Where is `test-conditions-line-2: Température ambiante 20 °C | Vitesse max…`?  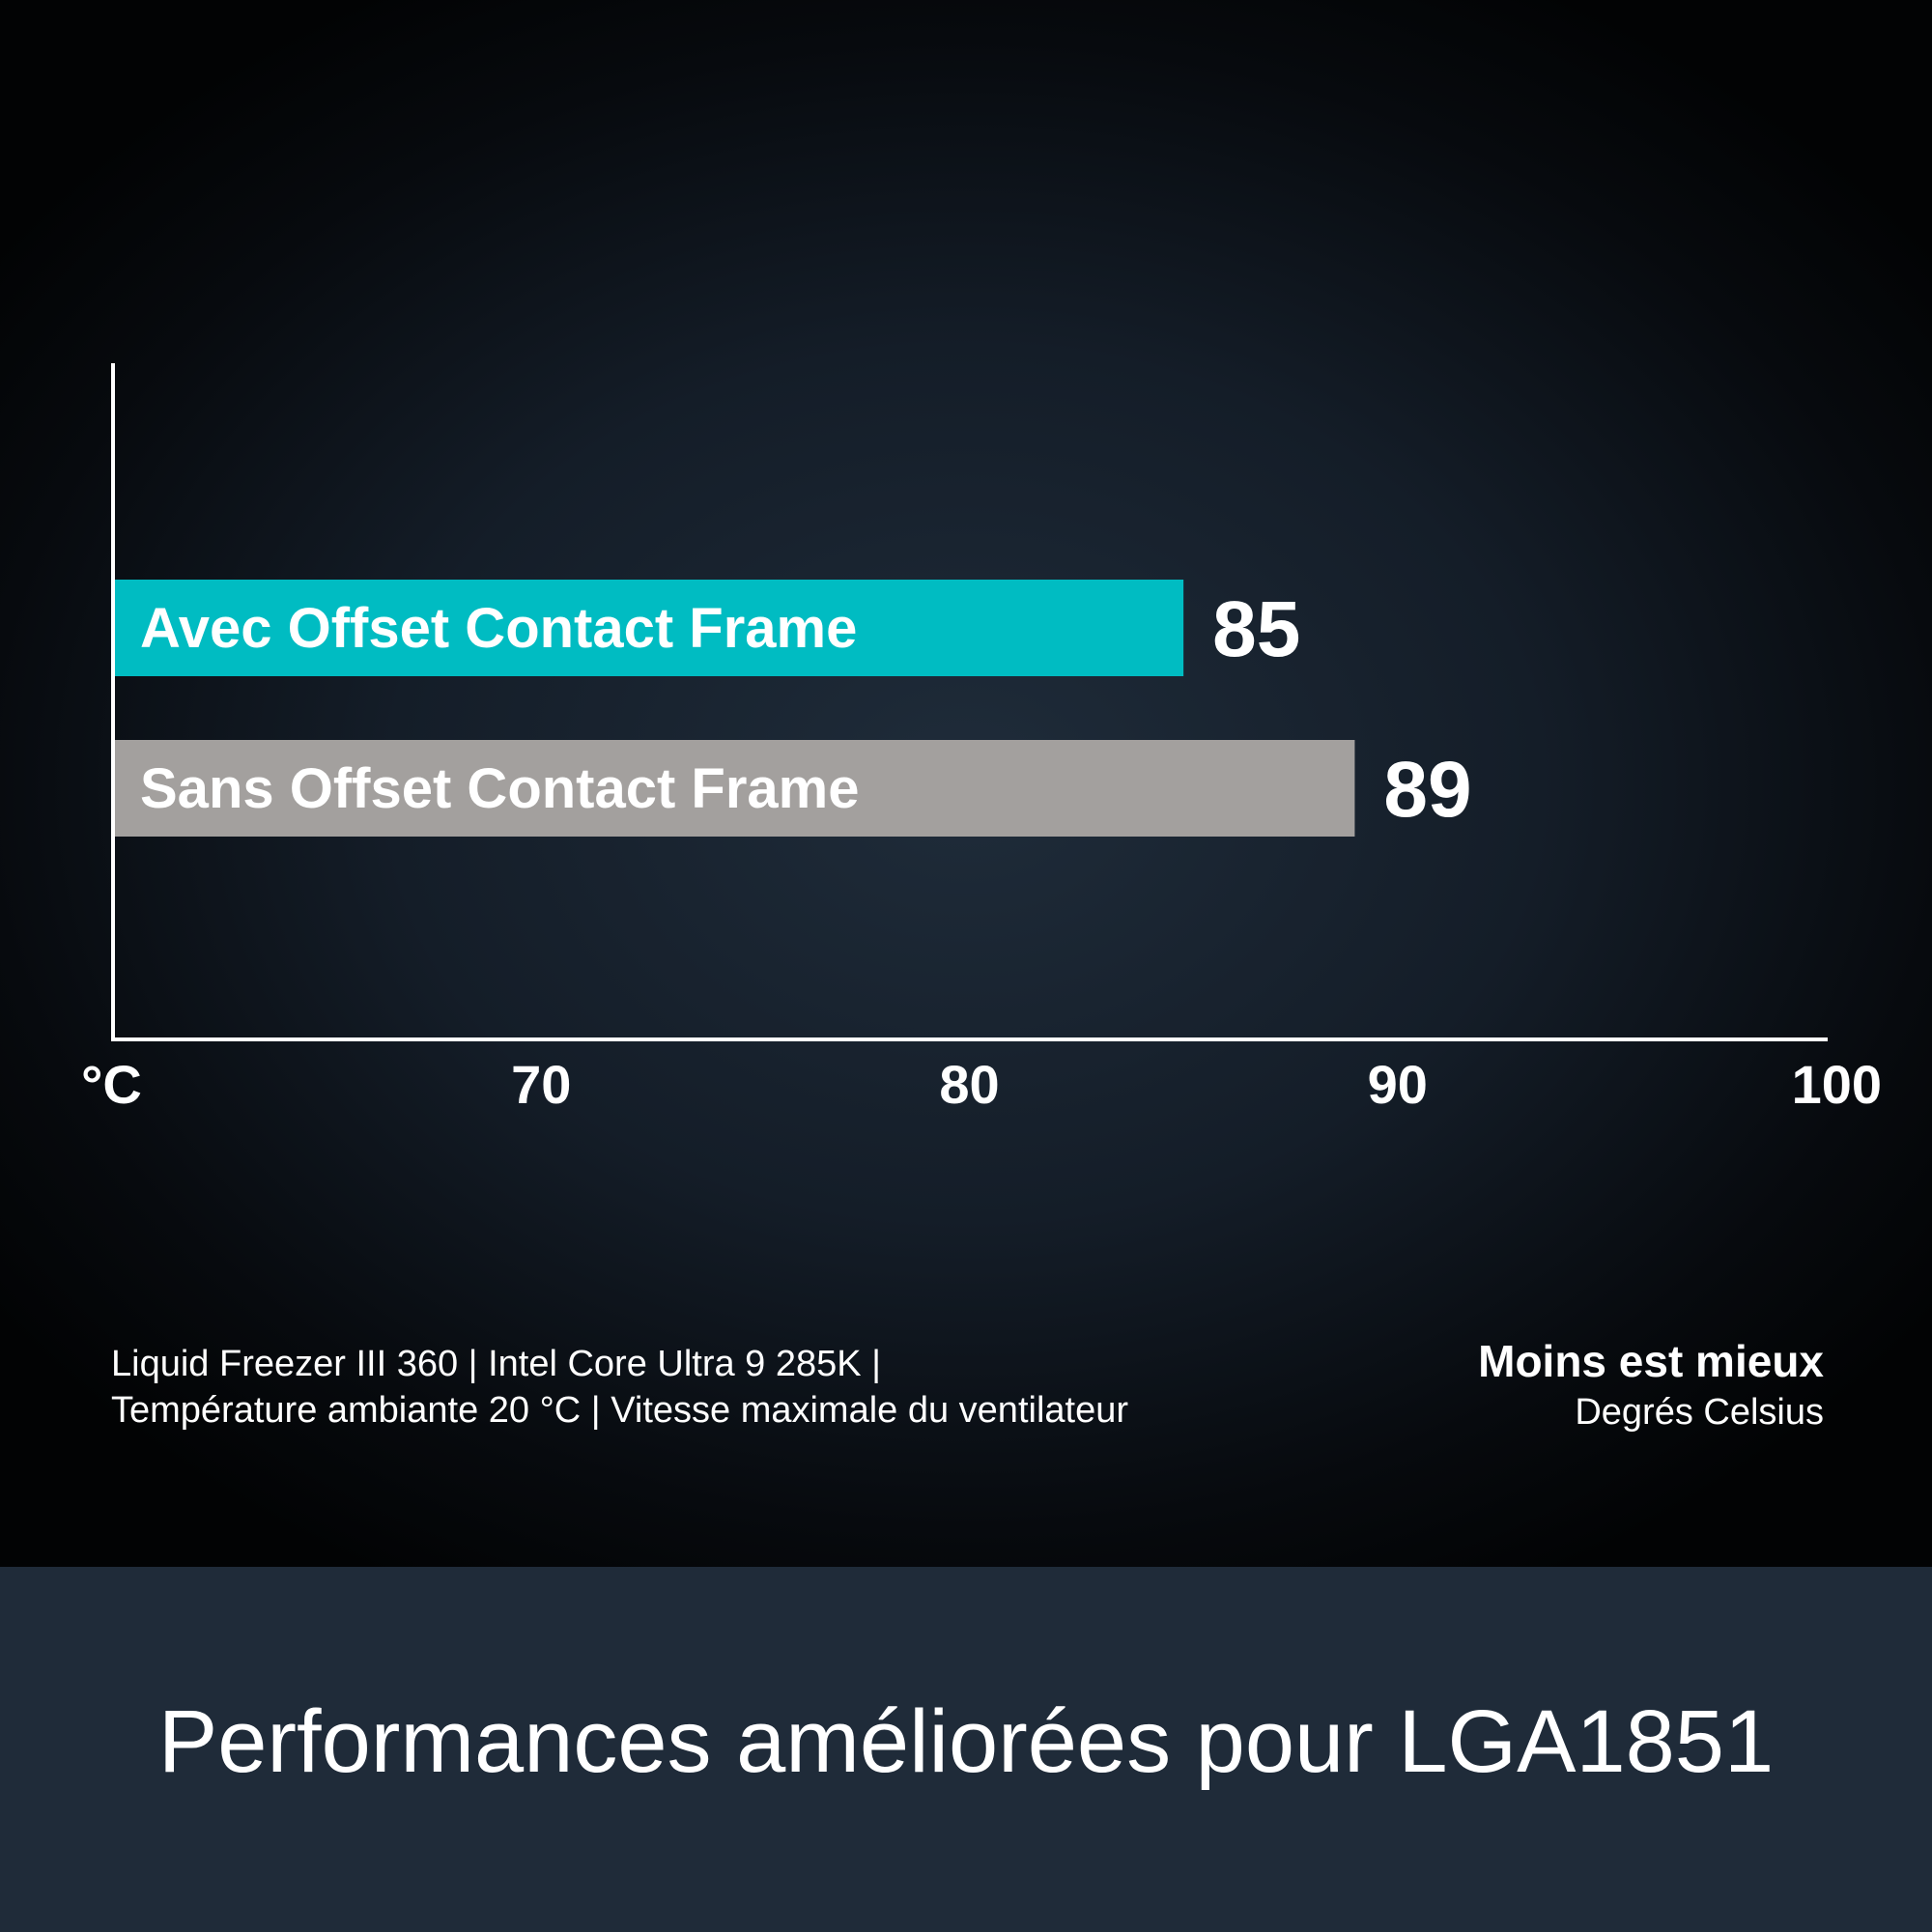 test-conditions-line-2: Température ambiante 20 °C | Vitesse max… is located at coordinates (619, 1410).